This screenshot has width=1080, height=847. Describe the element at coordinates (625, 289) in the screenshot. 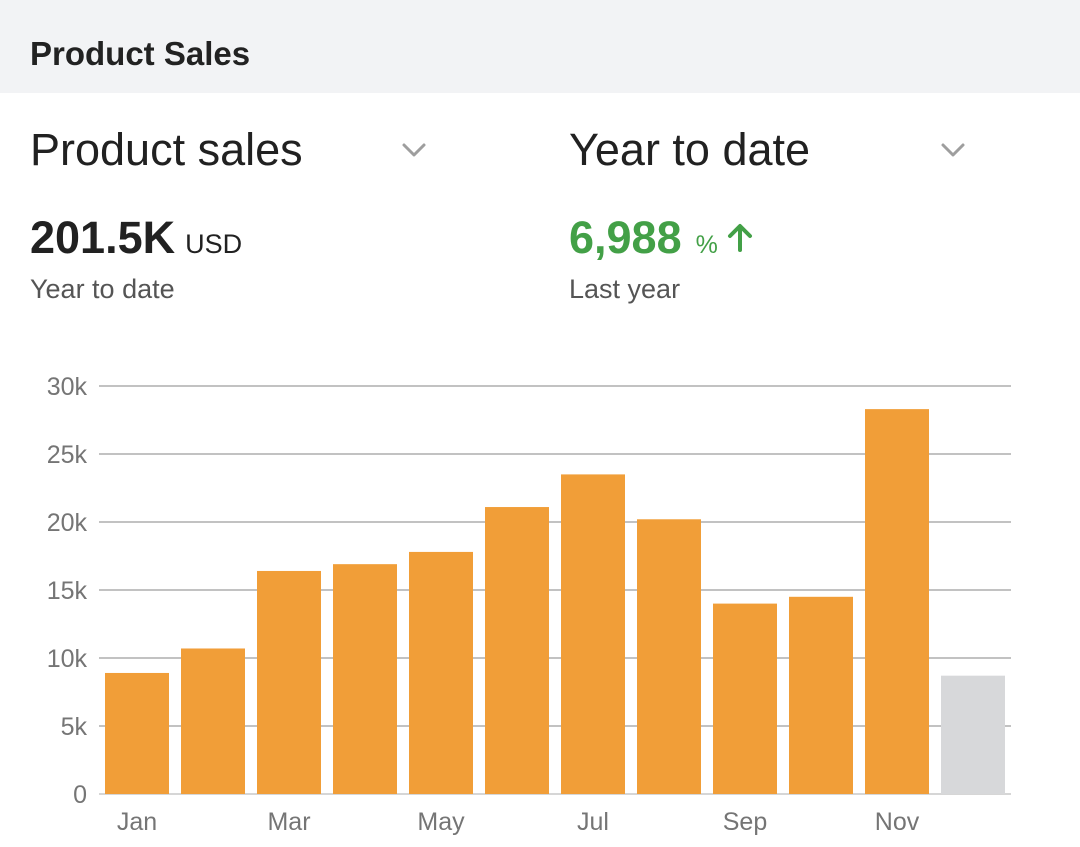

I see `change-caption: Last year` at that location.